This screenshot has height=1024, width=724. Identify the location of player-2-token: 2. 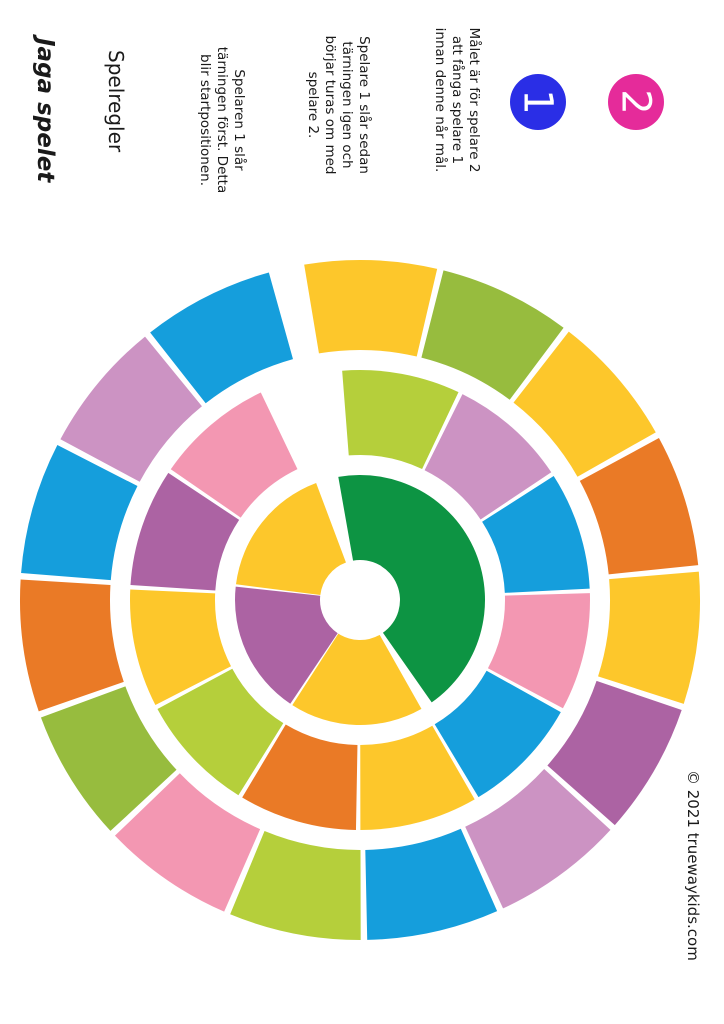
(636, 102).